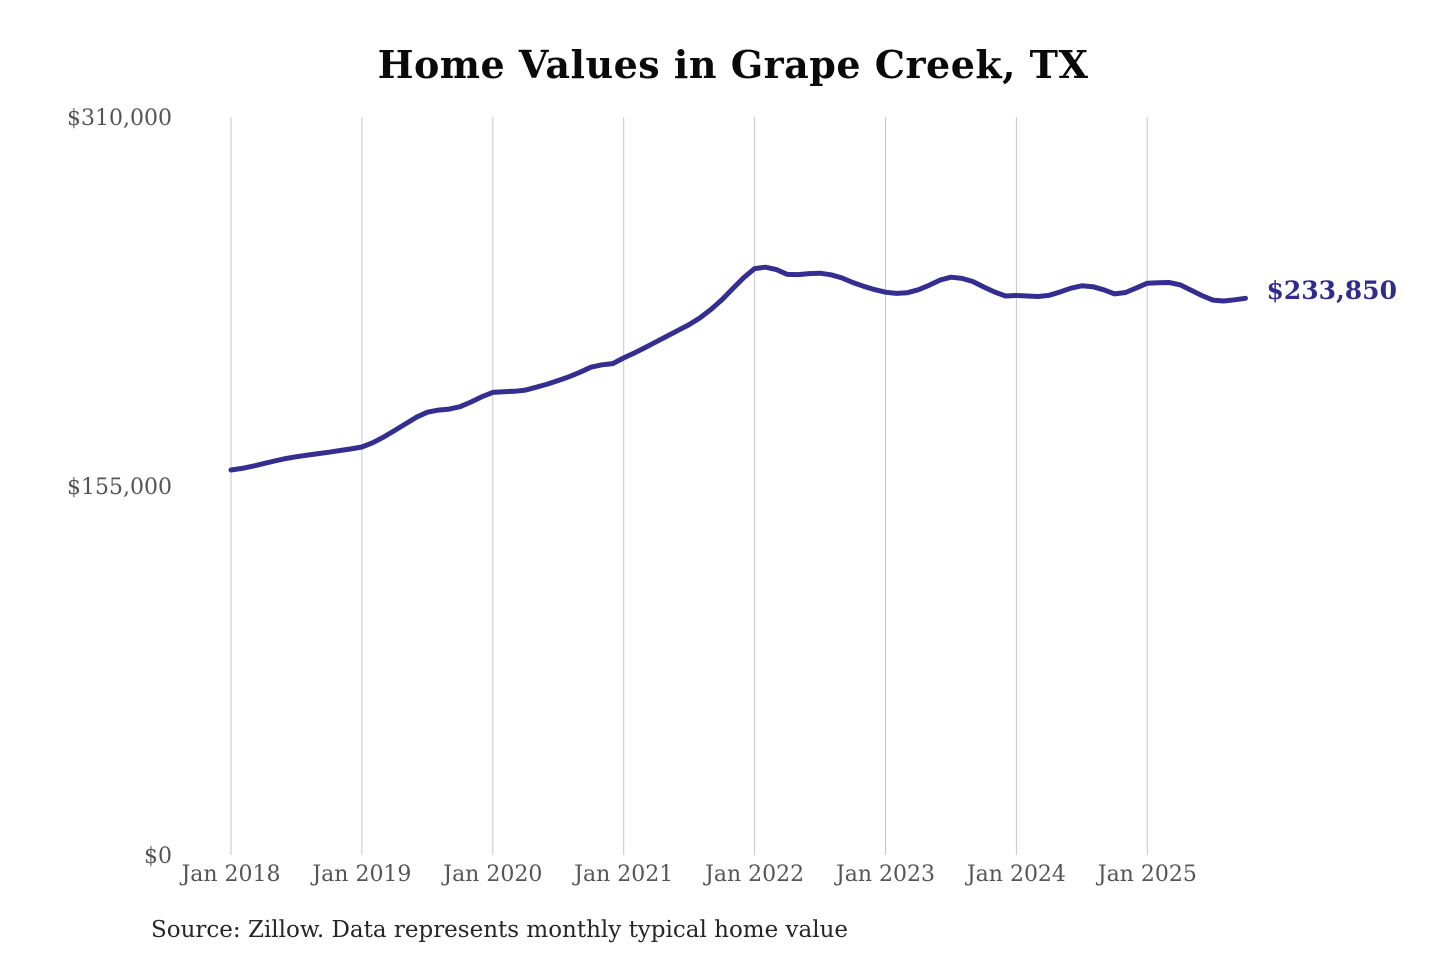 The width and height of the screenshot is (1440, 960). What do you see at coordinates (1015, 874) in the screenshot?
I see `x-axis-tick-label: Jan 2024` at bounding box center [1015, 874].